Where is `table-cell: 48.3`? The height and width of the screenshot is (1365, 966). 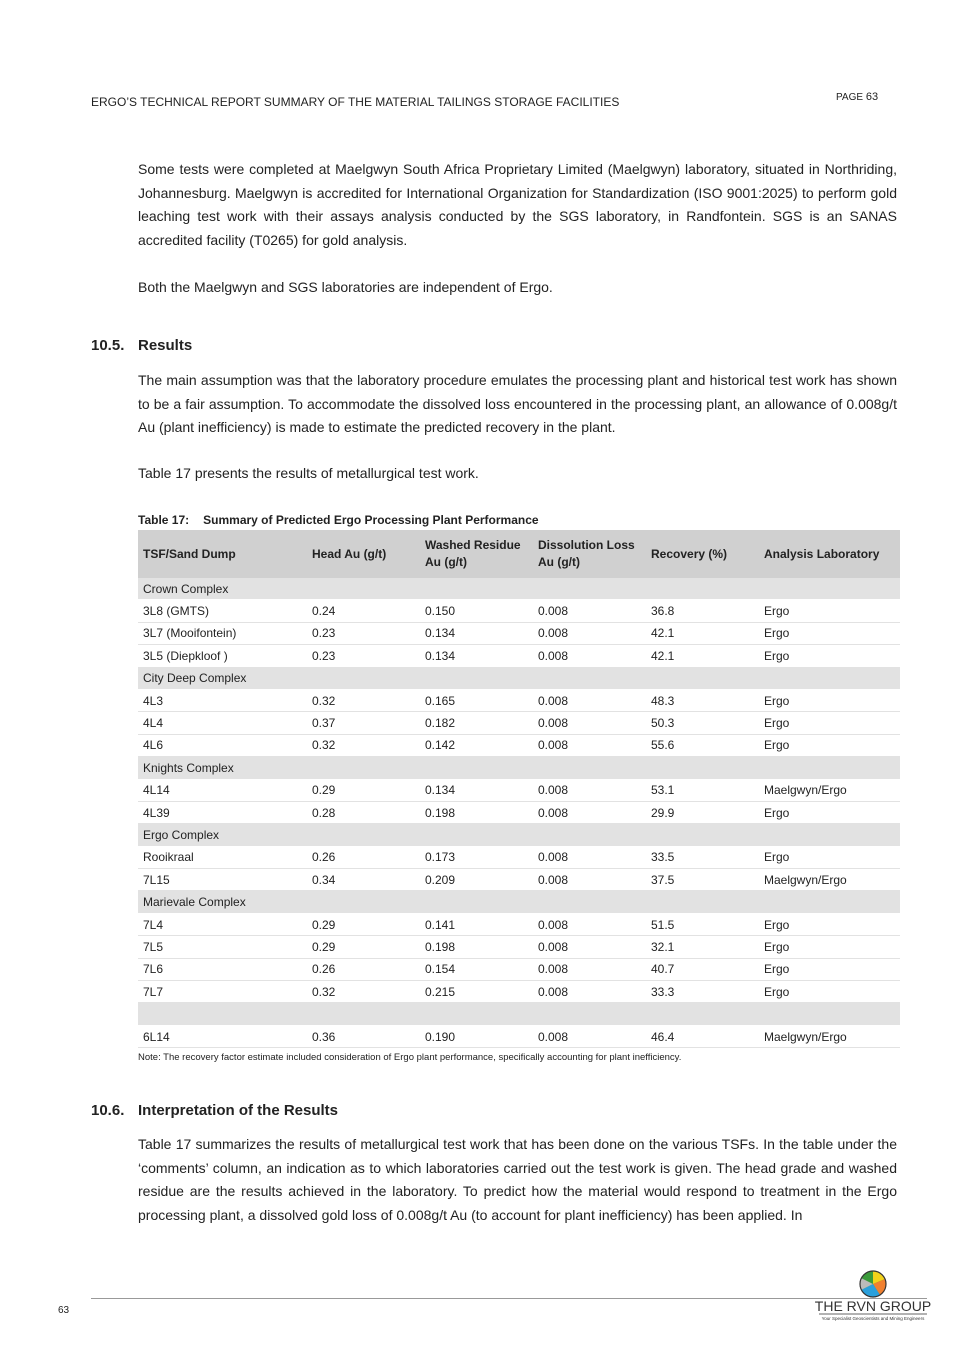
table-cell: 48.3 is located at coordinates (702, 701).